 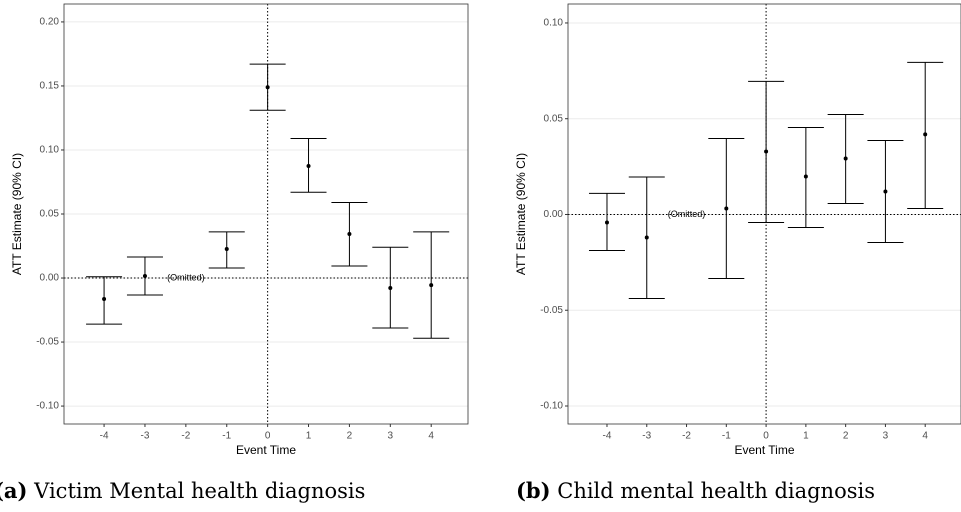 I want to click on caption: (a) Victim Mental health diagnosis, so click(x=182, y=490).